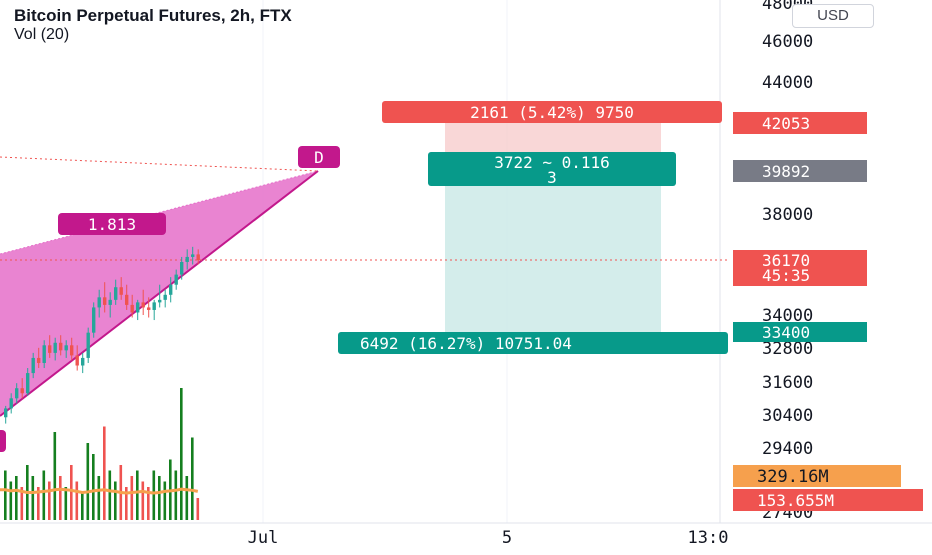 This screenshot has height=555, width=932. Describe the element at coordinates (3, 441) in the screenshot. I see `pattern-point-marker` at that location.